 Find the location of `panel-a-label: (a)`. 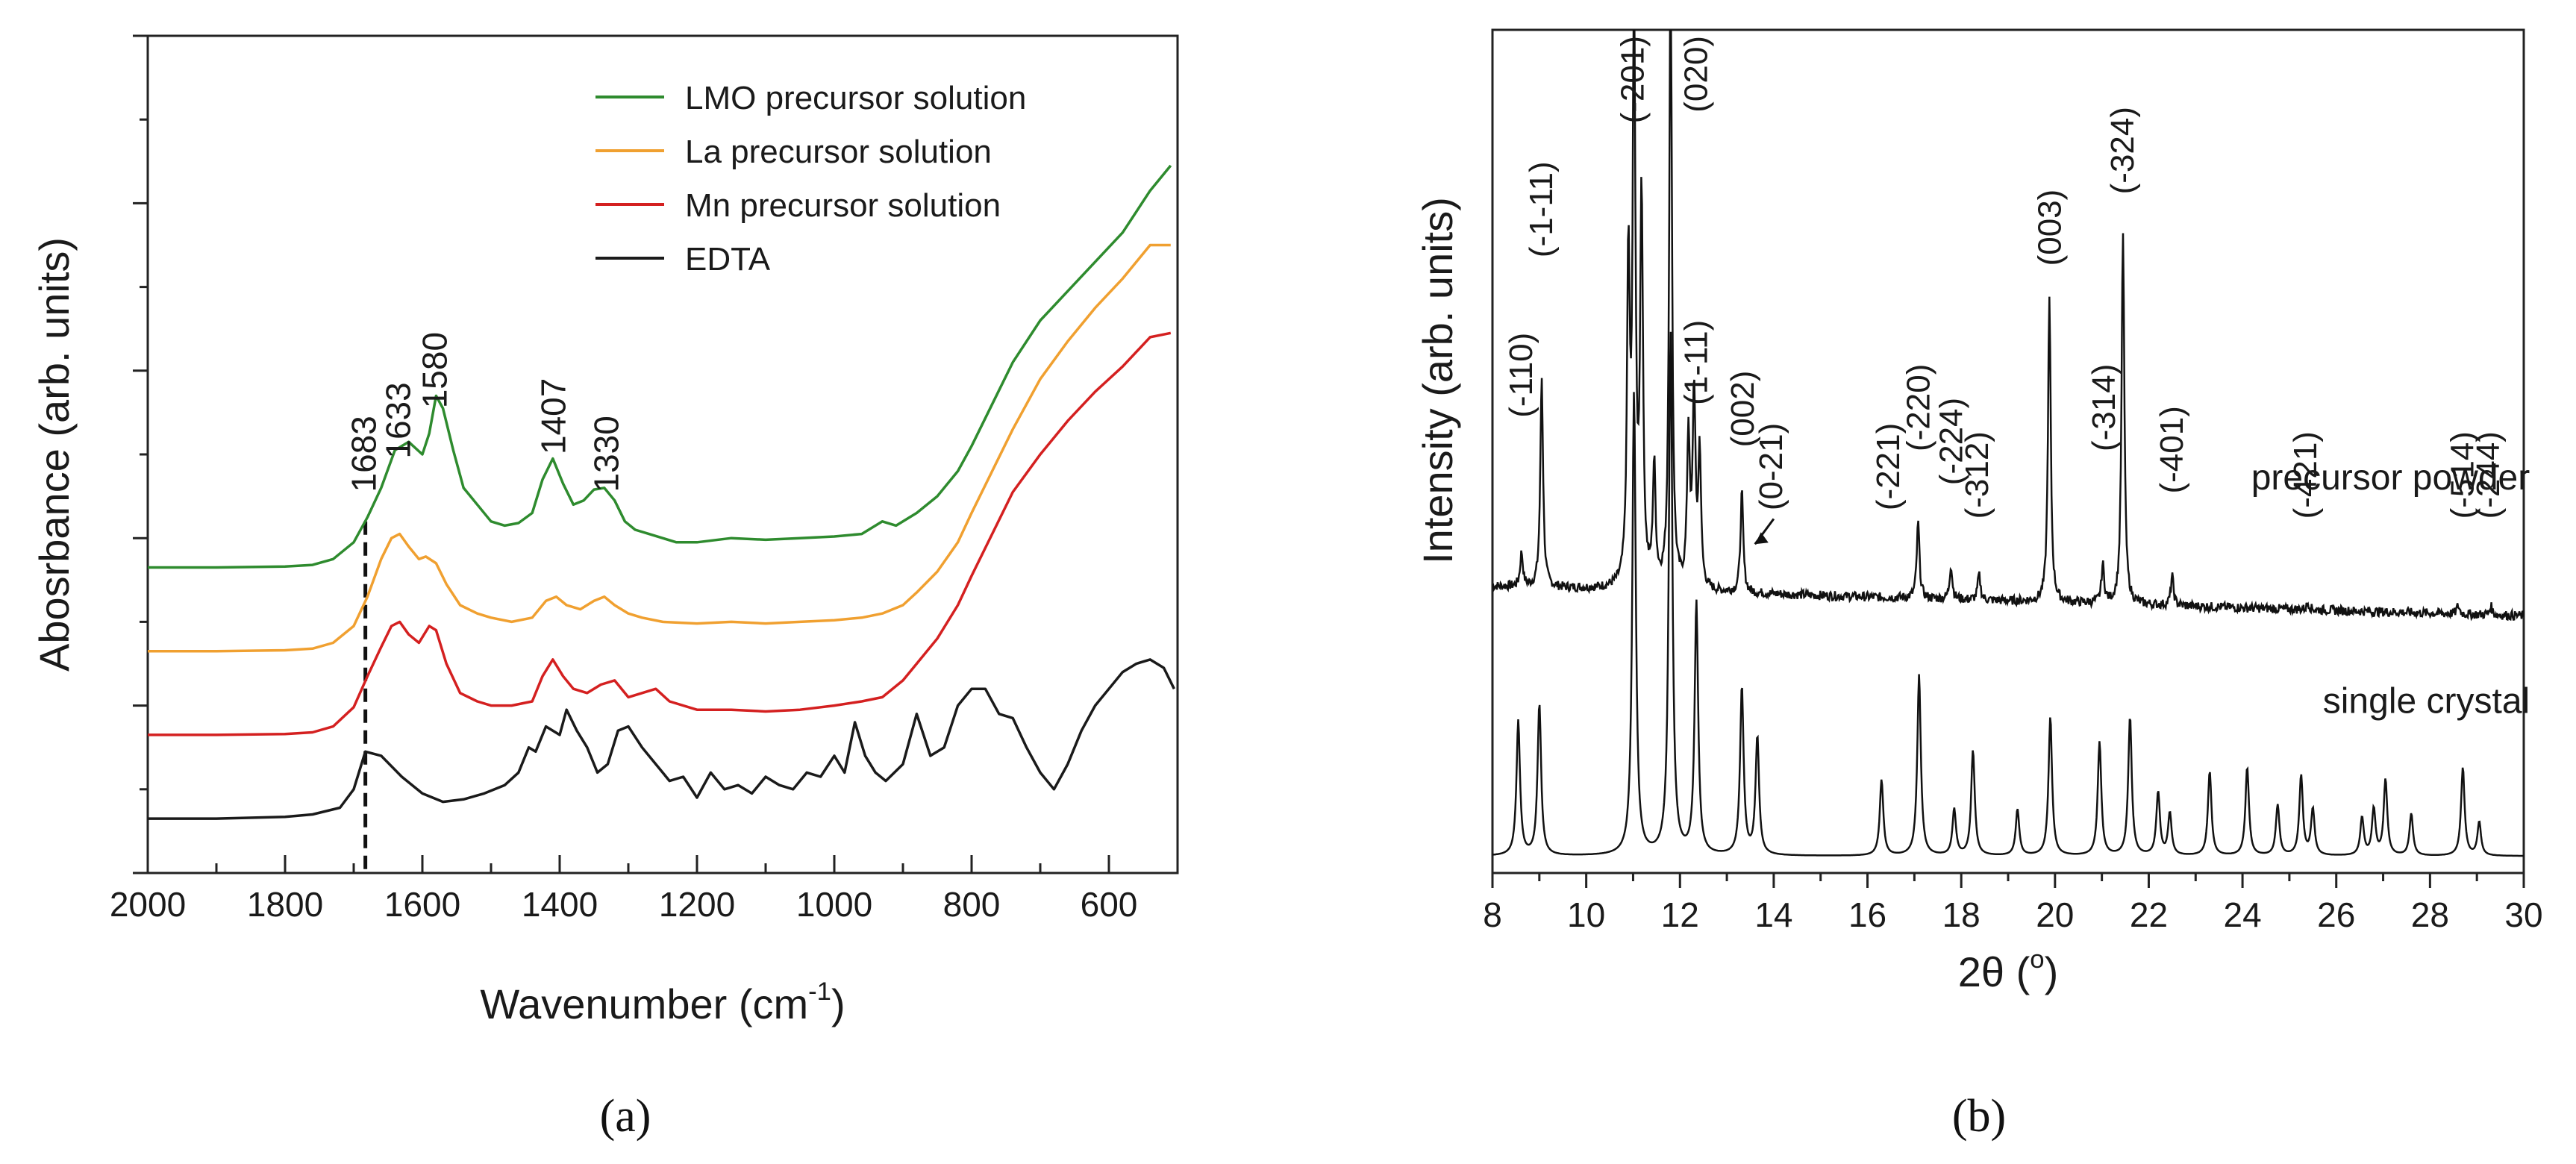

panel-a-label: (a) is located at coordinates (625, 1116).